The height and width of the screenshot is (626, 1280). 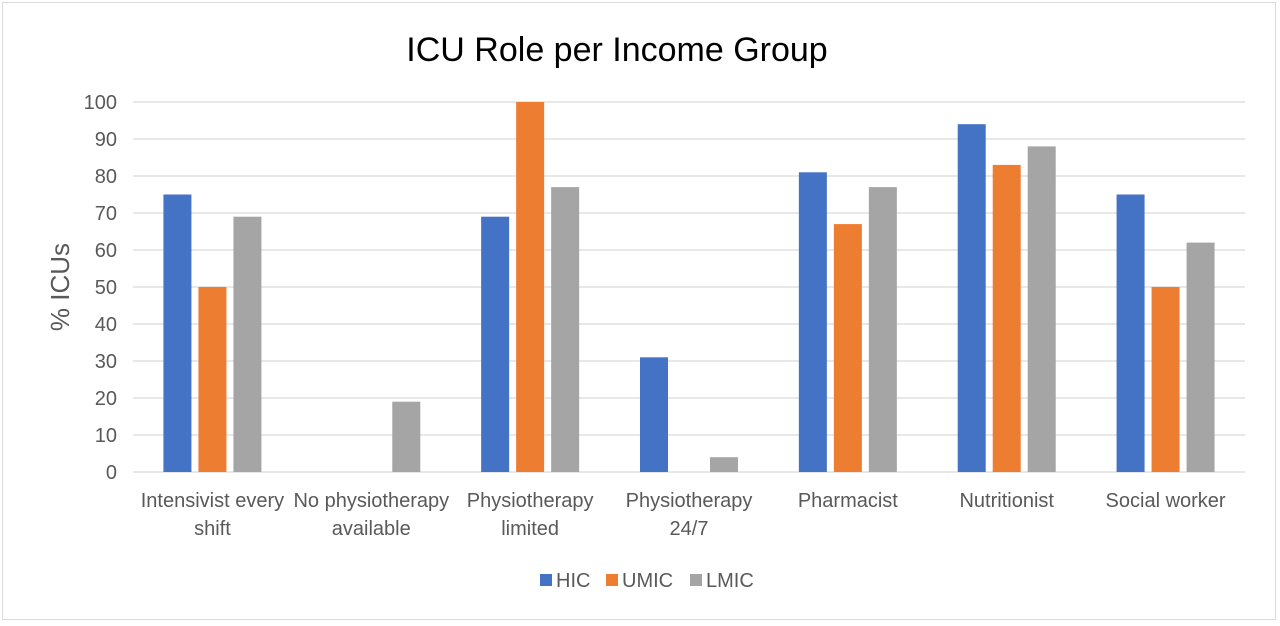 I want to click on chart-title: ICU Role per Income Group, so click(x=616, y=50).